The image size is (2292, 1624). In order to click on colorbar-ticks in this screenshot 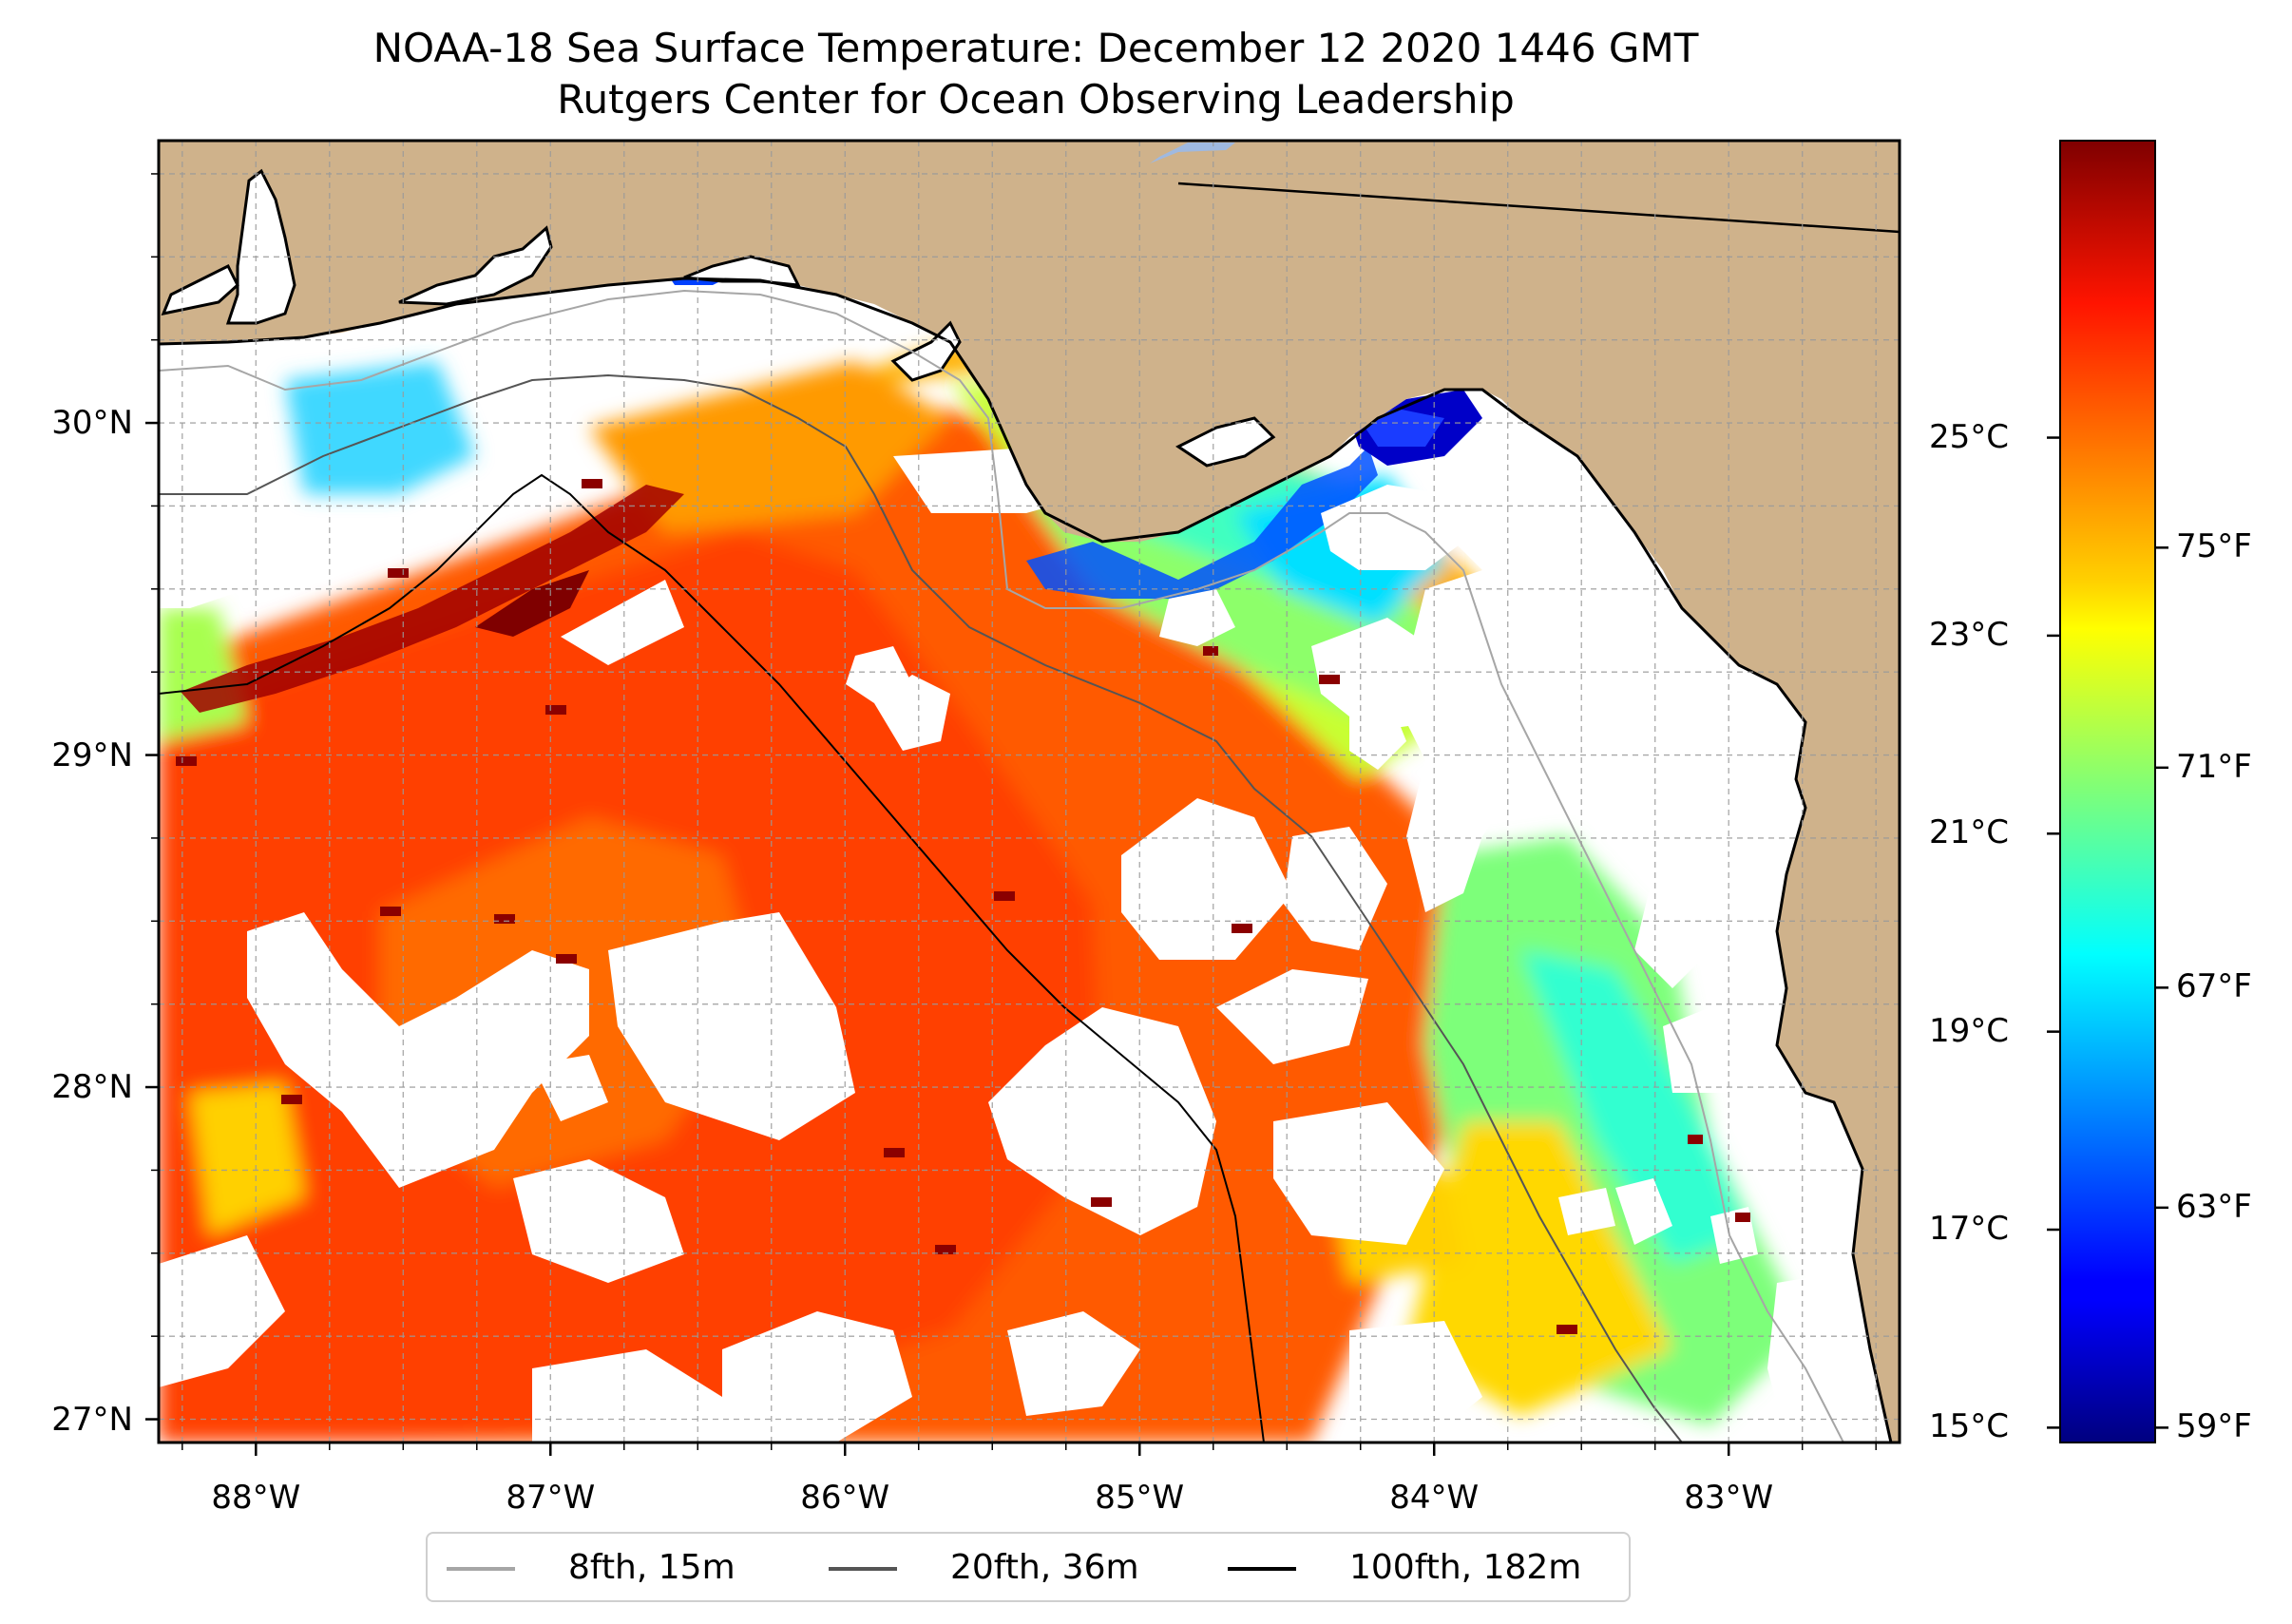, I will do `click(2107, 932)`.